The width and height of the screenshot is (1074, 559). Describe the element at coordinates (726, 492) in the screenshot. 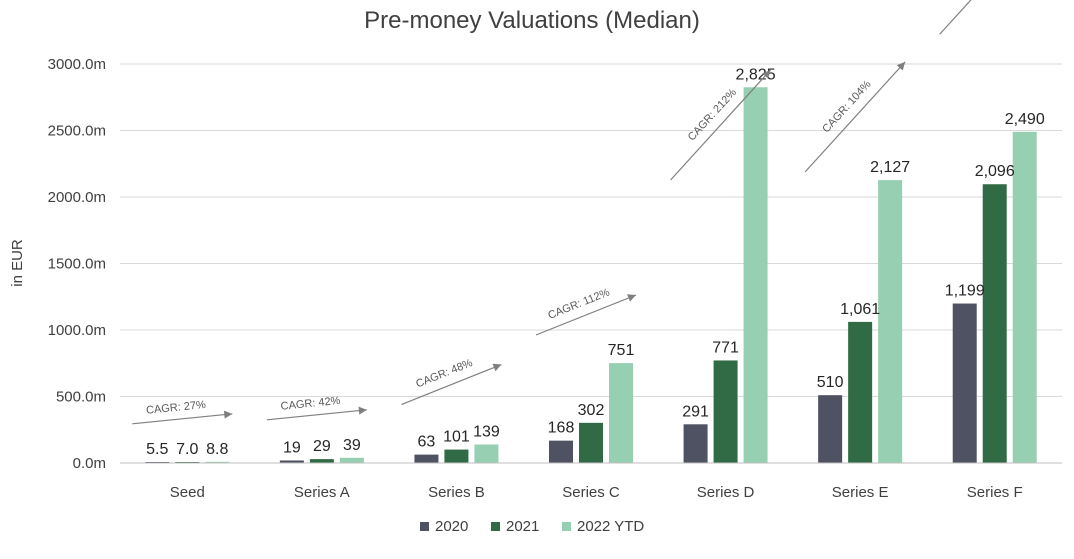

I see `x-category-label: Series D` at that location.